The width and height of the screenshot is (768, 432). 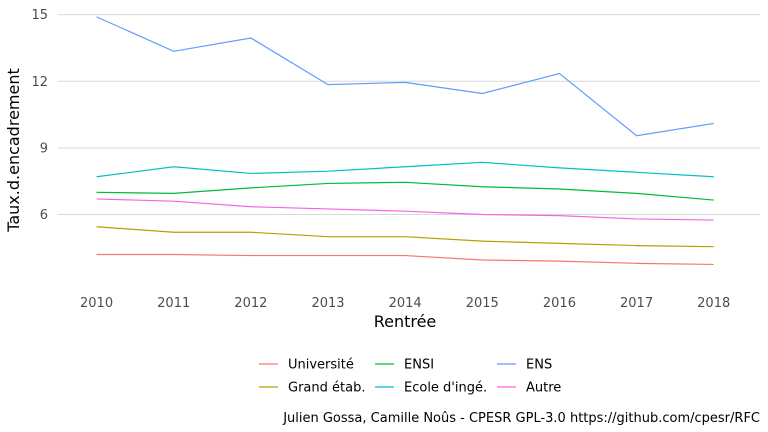 I want to click on legend-label: Autre, so click(x=543, y=388).